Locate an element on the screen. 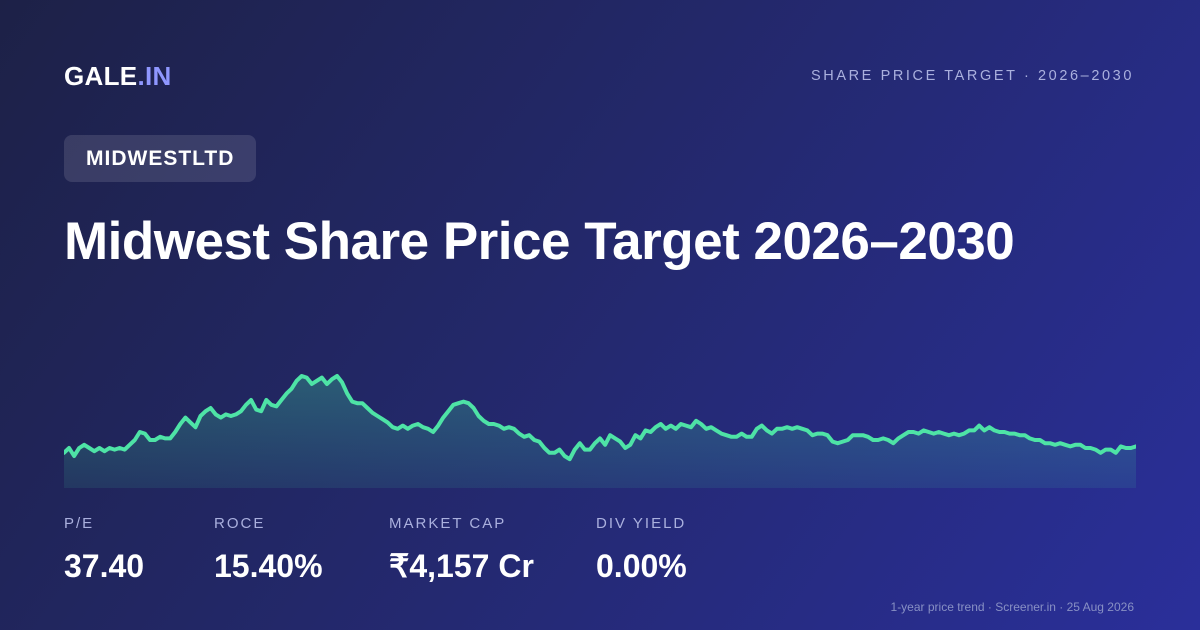  metric-label: DIV YIELD is located at coordinates (641, 523).